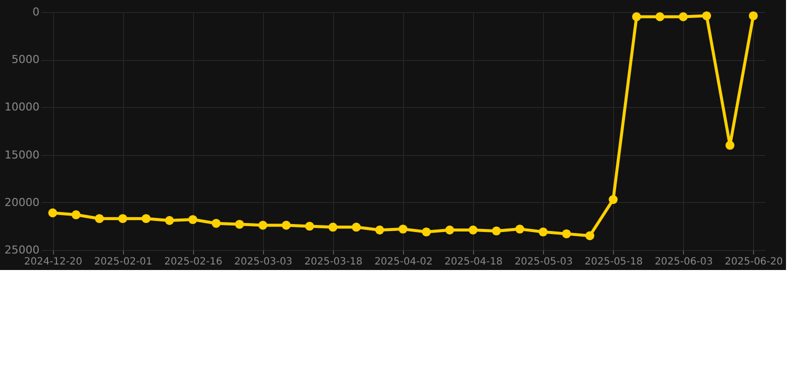 This screenshot has height=384, width=790. I want to click on x-tick-label: 2025-02-01, so click(123, 262).